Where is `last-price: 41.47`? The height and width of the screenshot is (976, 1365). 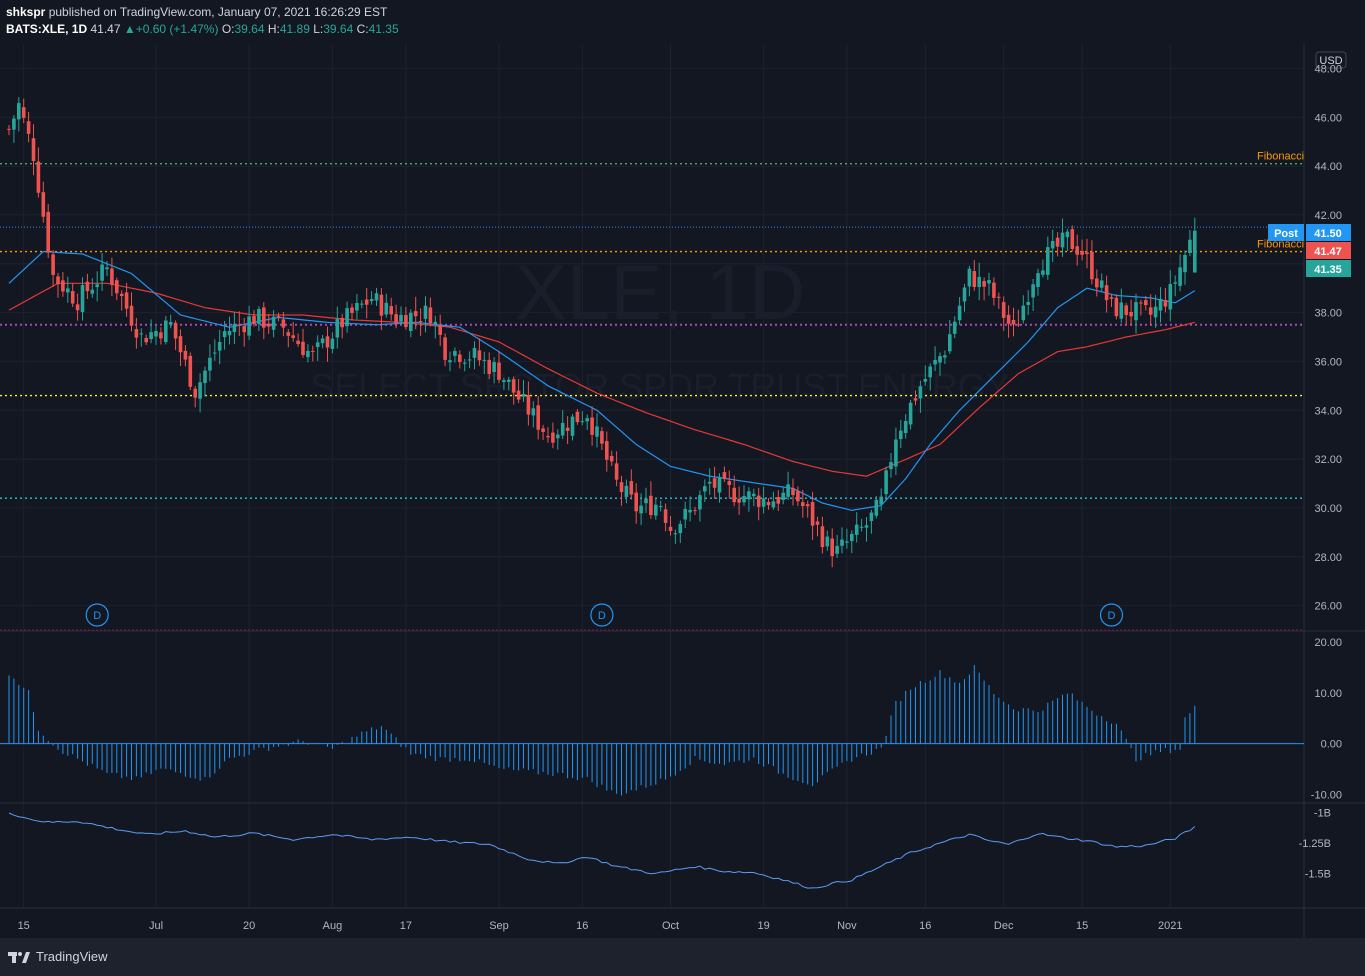 last-price: 41.47 is located at coordinates (105, 29).